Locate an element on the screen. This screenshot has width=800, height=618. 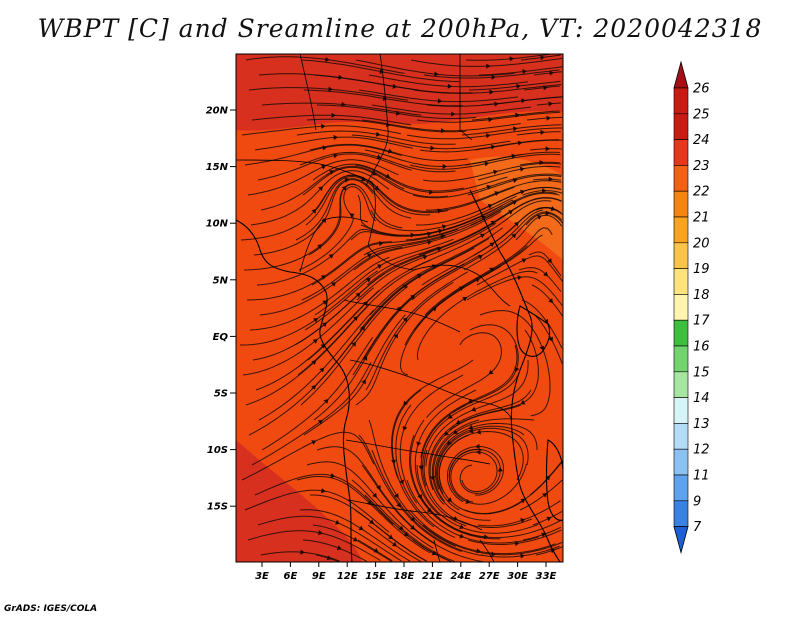
lon-tick-label: 3E is located at coordinates (262, 576).